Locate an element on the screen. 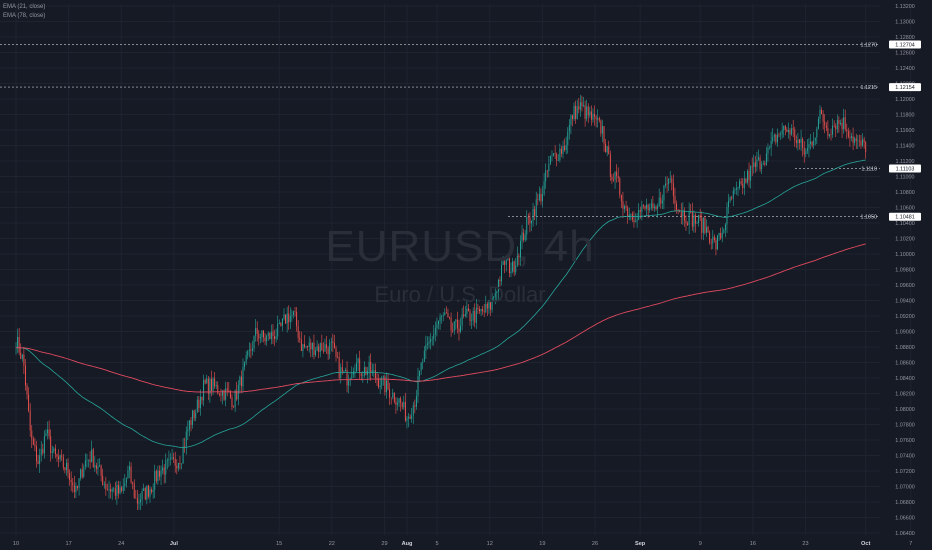 The image size is (932, 550). level-price-text: 1.12704 is located at coordinates (905, 45).